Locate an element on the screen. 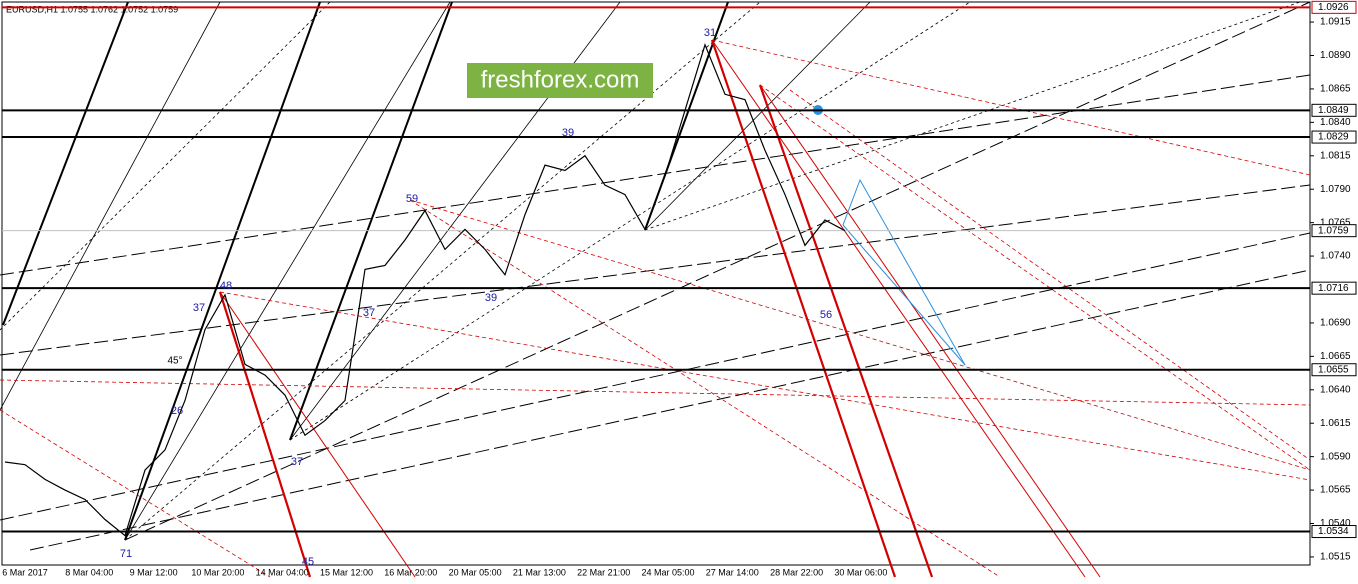  x-tick-label: 16 Mar 20:00 is located at coordinates (410, 572).